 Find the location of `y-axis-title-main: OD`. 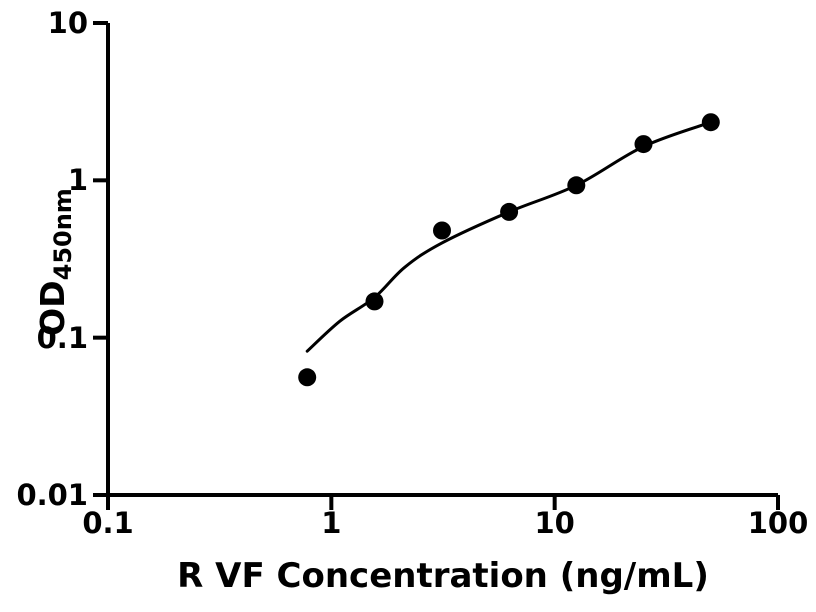

y-axis-title-main: OD is located at coordinates (52, 308).